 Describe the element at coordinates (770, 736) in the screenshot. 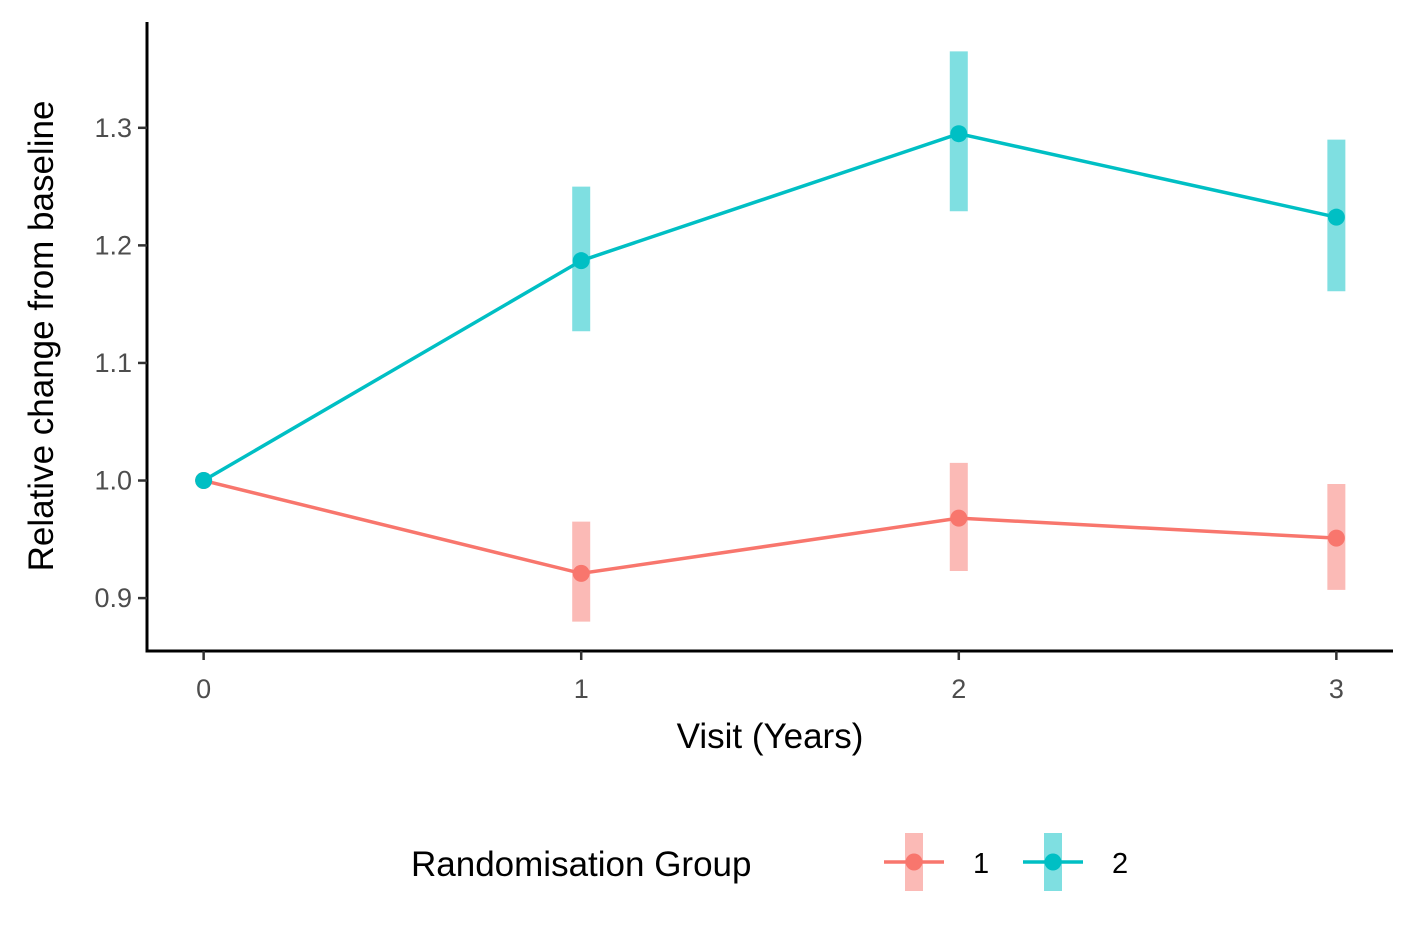

I see `x-axis-title: Visit (Years)` at that location.